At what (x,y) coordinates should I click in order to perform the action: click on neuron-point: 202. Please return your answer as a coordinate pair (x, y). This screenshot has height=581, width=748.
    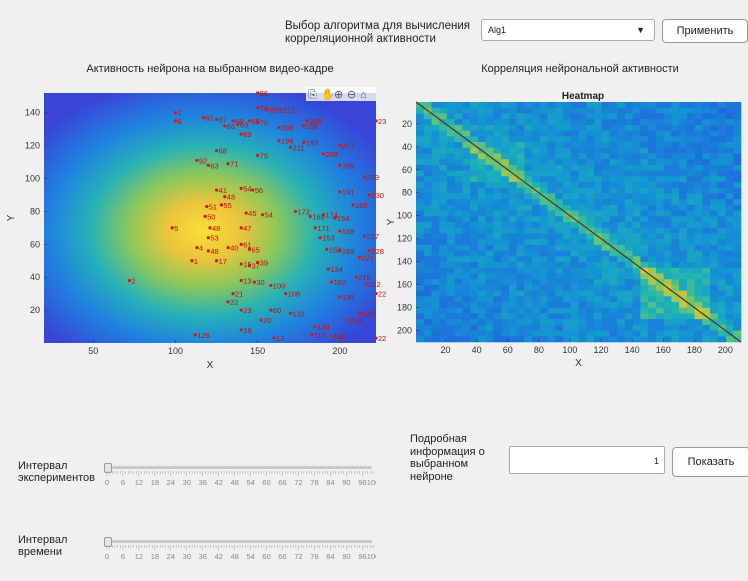
    Looking at the image, I should click on (273, 109).